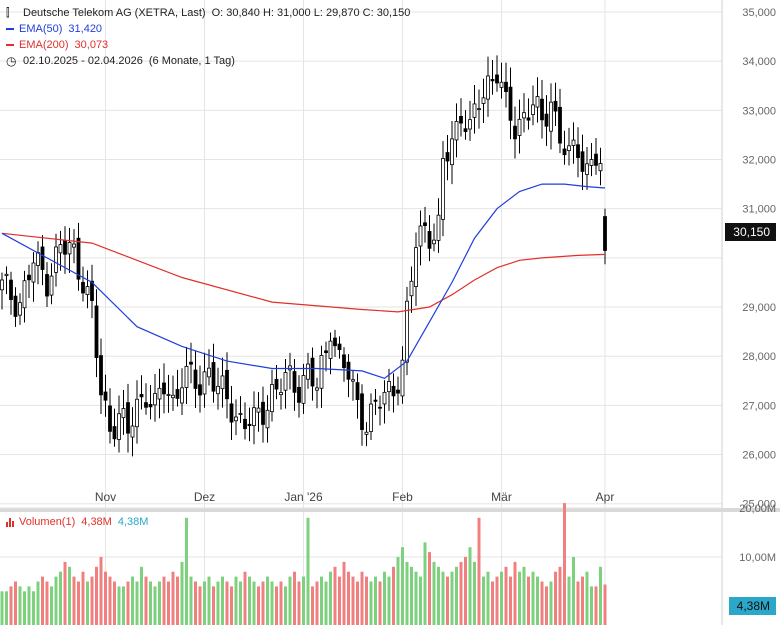 This screenshot has height=625, width=780. I want to click on price-tick-label: 31,000, so click(759, 210).